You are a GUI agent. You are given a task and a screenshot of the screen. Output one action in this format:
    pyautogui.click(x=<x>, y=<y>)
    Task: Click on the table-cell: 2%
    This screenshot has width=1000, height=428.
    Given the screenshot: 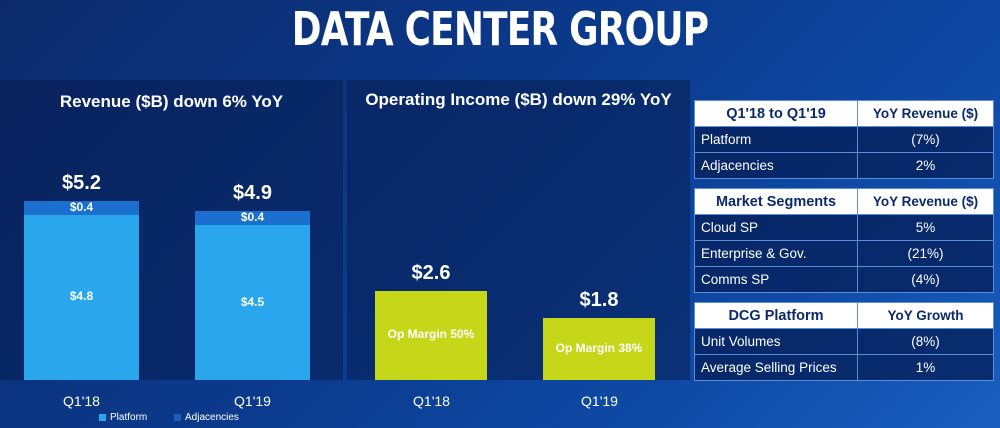 What is the action you would take?
    pyautogui.click(x=925, y=165)
    